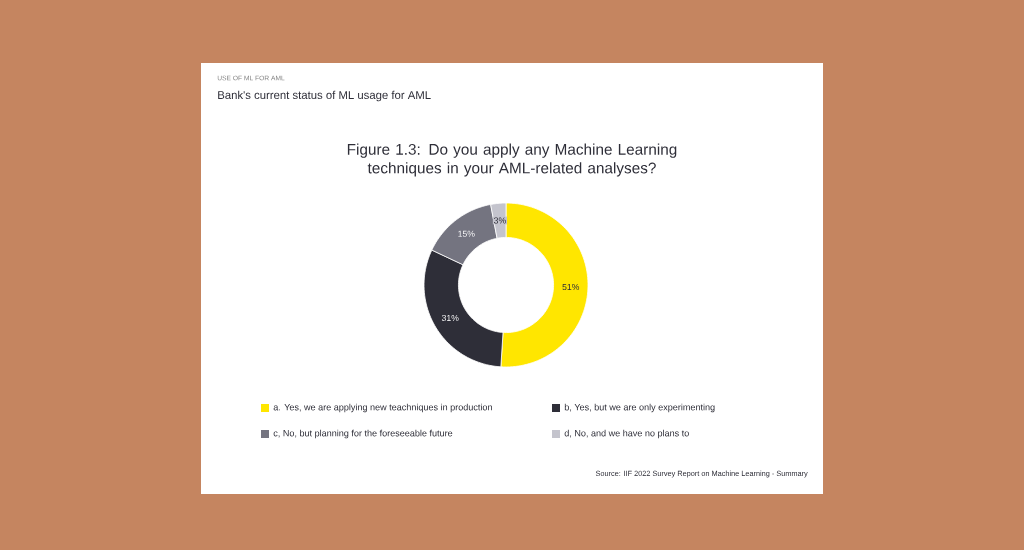 This screenshot has width=1024, height=550. Describe the element at coordinates (499, 220) in the screenshot. I see `data-label: 3%` at that location.